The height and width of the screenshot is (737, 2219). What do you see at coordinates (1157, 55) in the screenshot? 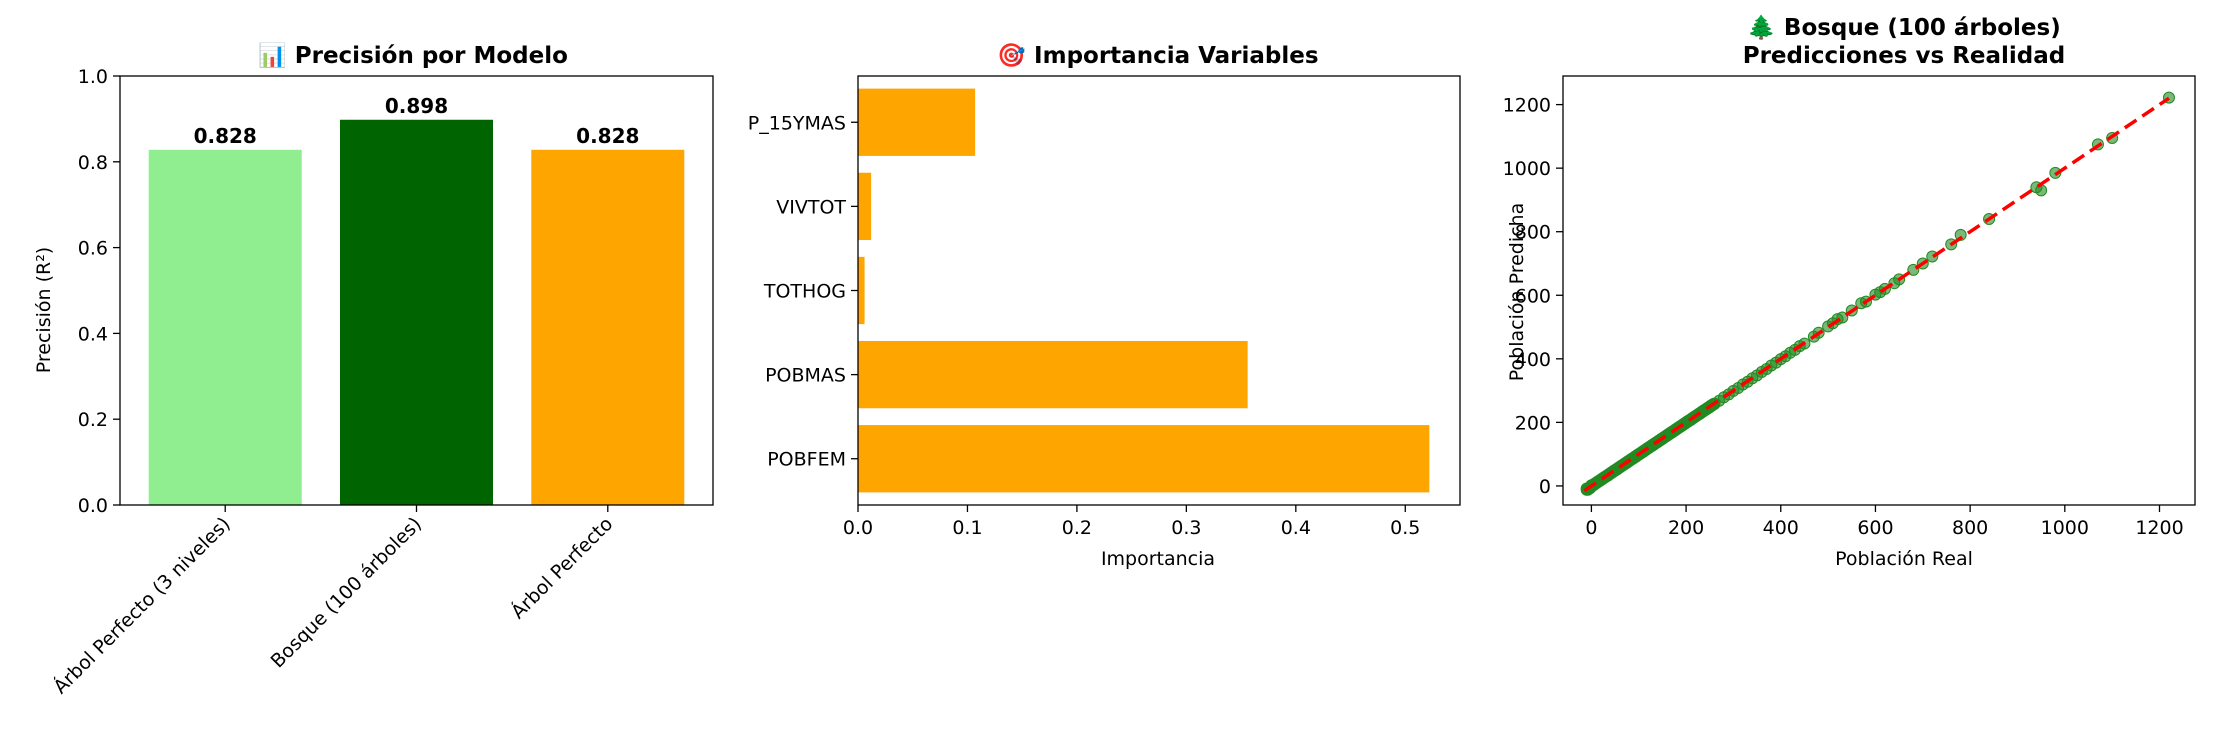
I see `chart2-title: 🎯 Importancia Variables` at bounding box center [1157, 55].